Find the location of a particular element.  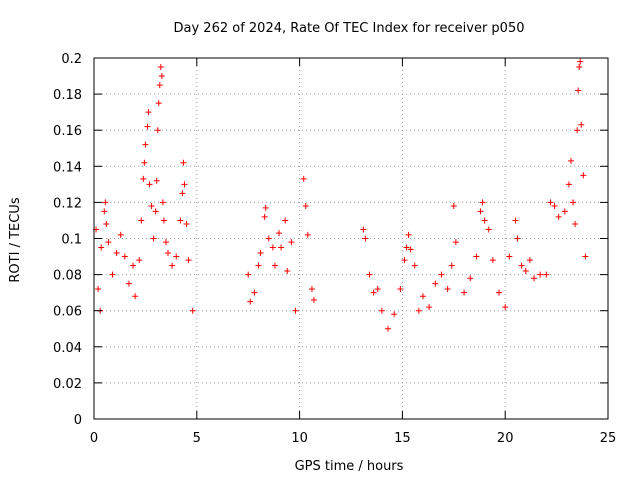

y-tick-label: 0.2 is located at coordinates (71, 59).